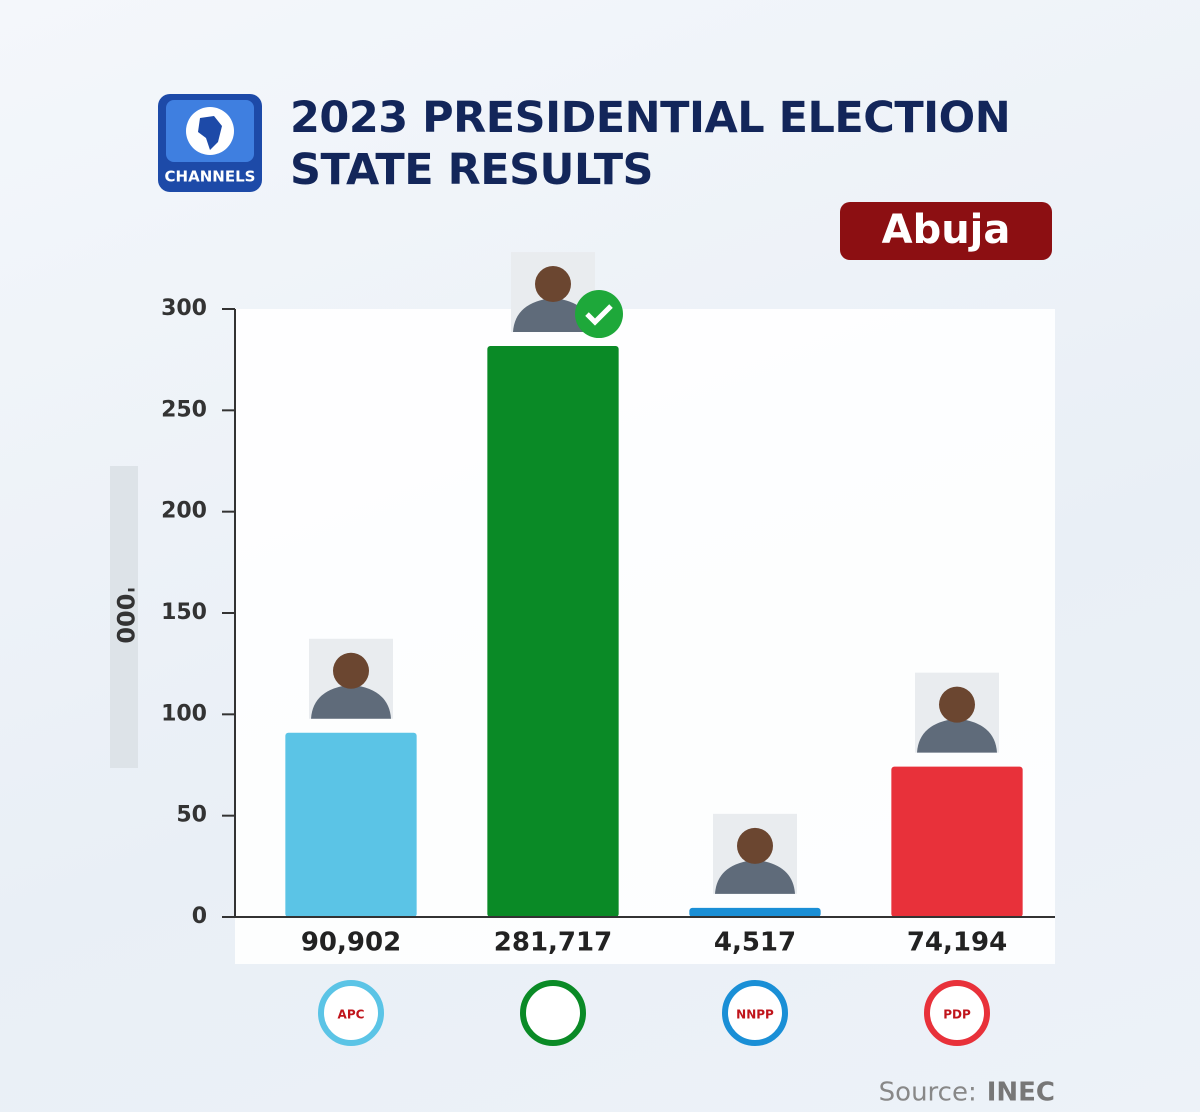 This screenshot has width=1200, height=1112. What do you see at coordinates (184, 409) in the screenshot?
I see `y-tick-label: 250` at bounding box center [184, 409].